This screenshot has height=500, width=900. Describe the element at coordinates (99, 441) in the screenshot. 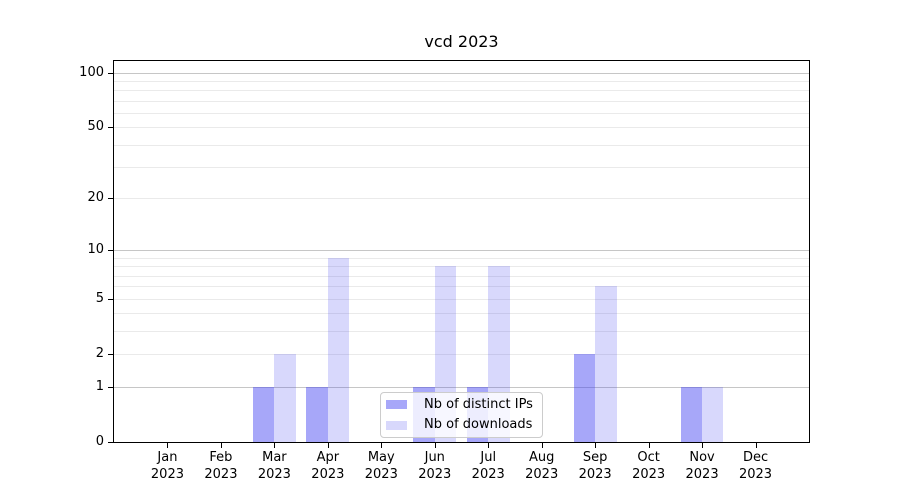

I see `y-axis-tick-label: 0` at that location.